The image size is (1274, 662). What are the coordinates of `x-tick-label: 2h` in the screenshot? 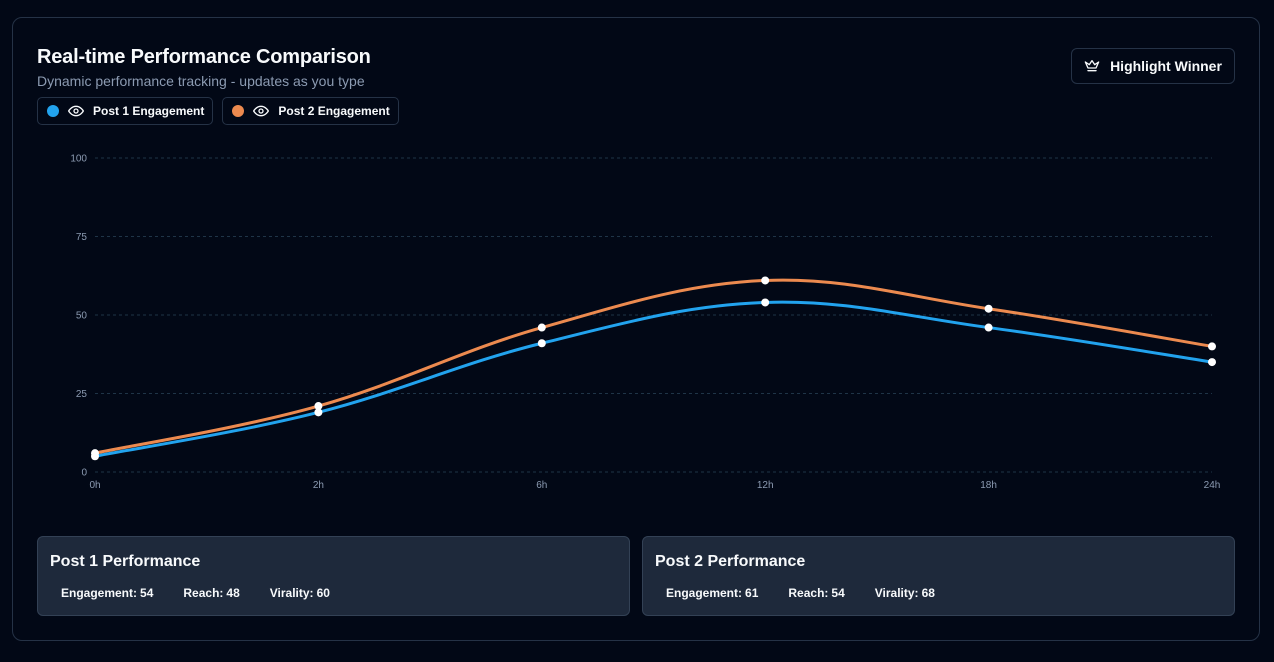 It's located at (318, 485).